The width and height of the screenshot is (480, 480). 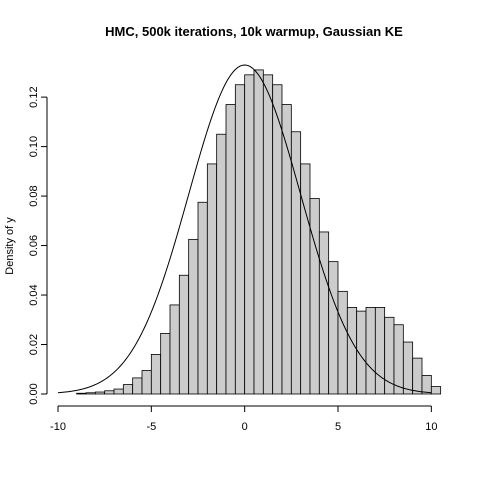 I want to click on x-tick-label: 0, so click(x=245, y=427).